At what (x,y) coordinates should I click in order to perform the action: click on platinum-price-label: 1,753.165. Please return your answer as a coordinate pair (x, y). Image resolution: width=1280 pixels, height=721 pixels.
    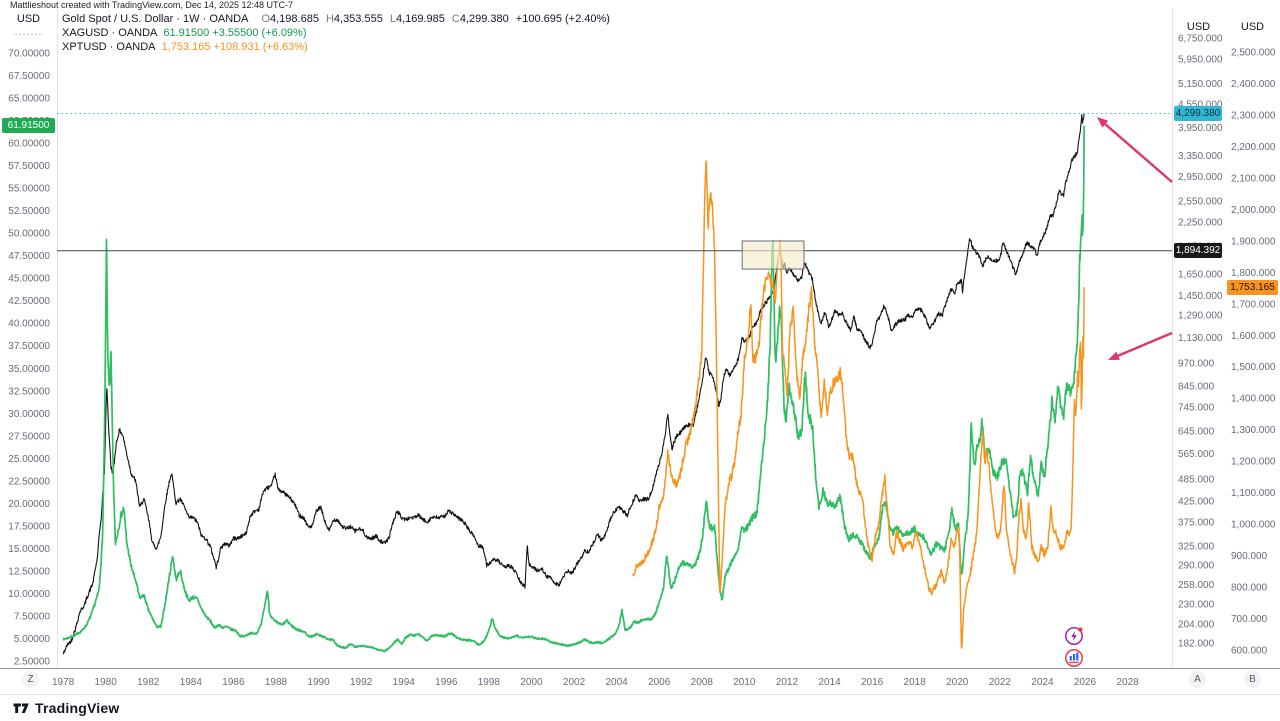
    Looking at the image, I should click on (1252, 287).